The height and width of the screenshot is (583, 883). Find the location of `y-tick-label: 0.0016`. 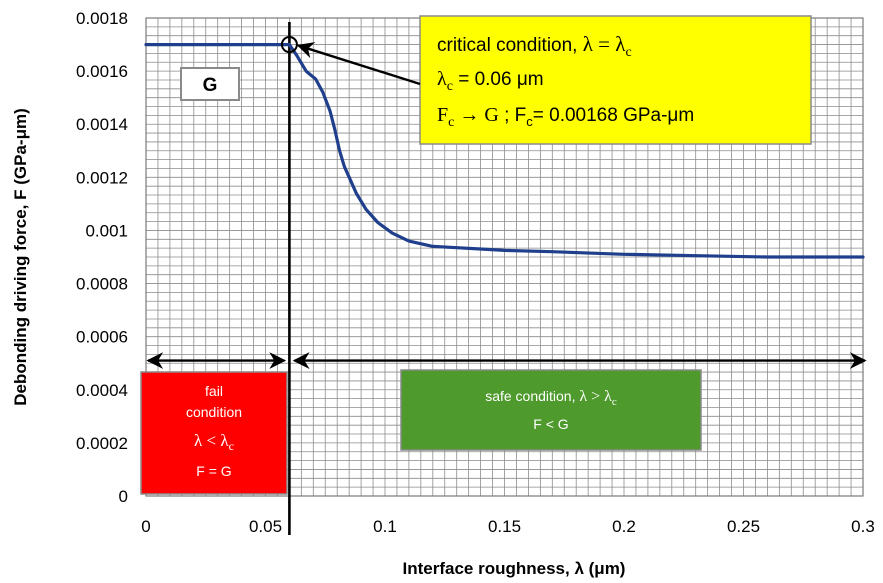

y-tick-label: 0.0016 is located at coordinates (102, 71).